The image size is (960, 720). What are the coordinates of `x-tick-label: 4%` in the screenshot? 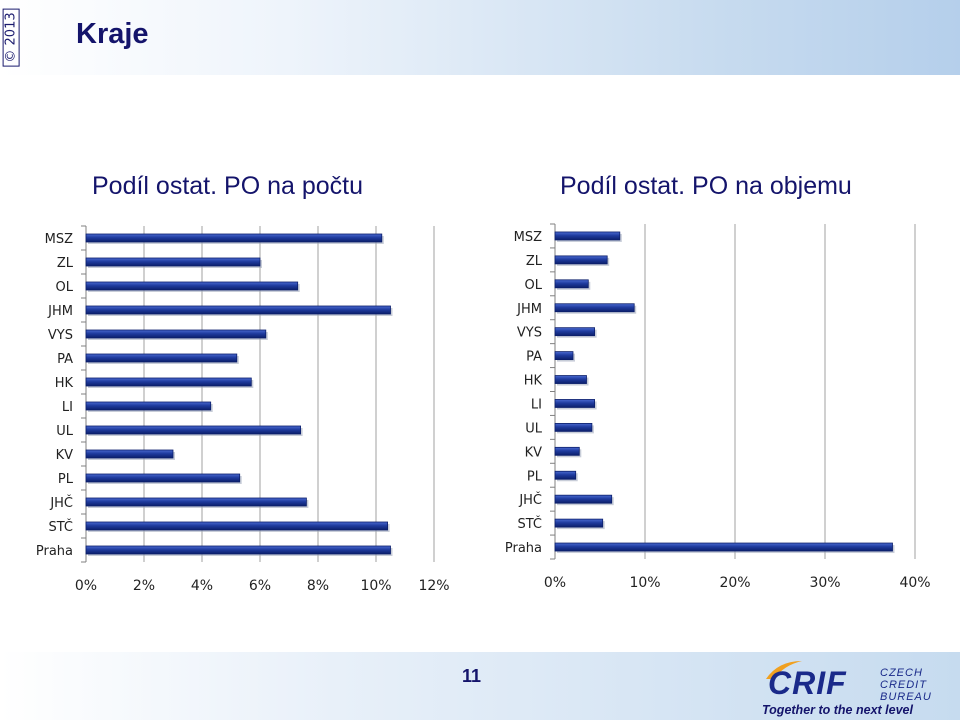 It's located at (202, 586).